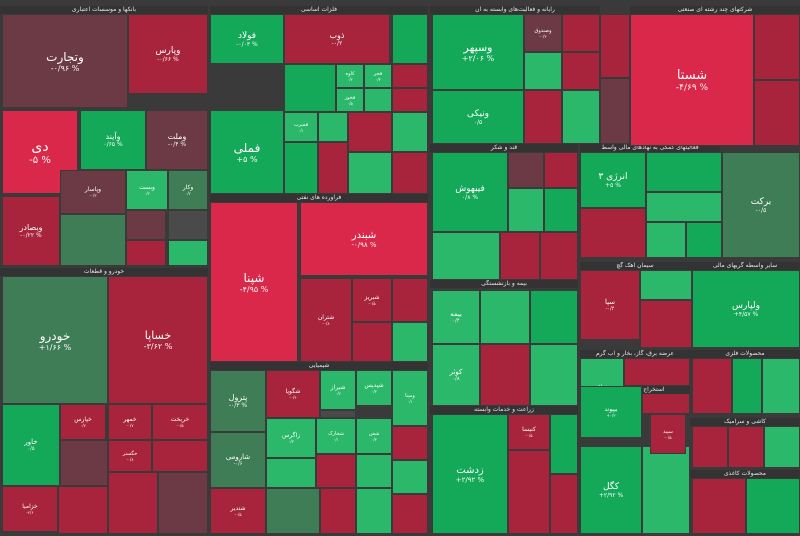 This screenshot has height=536, width=800. What do you see at coordinates (746, 305) in the screenshot?
I see `stock-symbol: ولپارس` at bounding box center [746, 305].